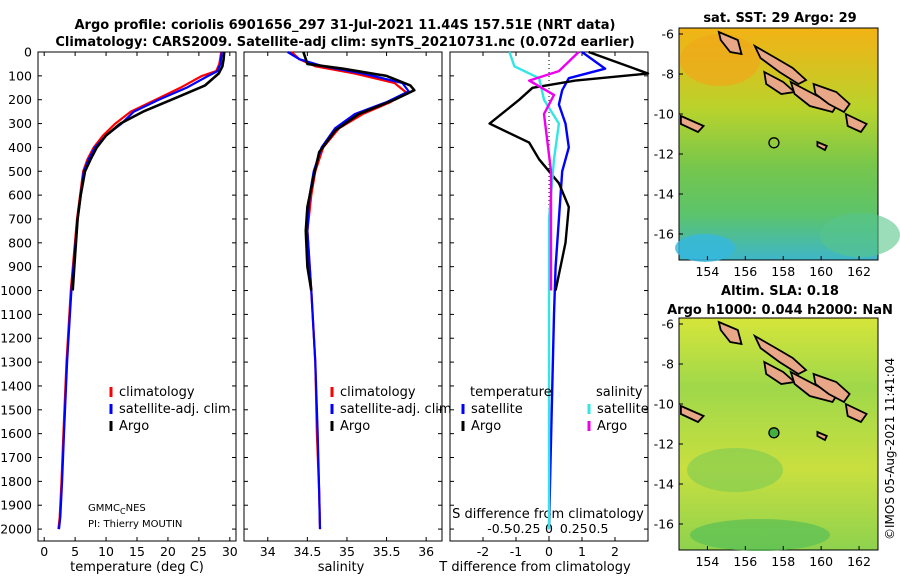 The height and width of the screenshot is (580, 900). Describe the element at coordinates (516, 551) in the screenshot. I see `difference-xtick-label: -1` at that location.